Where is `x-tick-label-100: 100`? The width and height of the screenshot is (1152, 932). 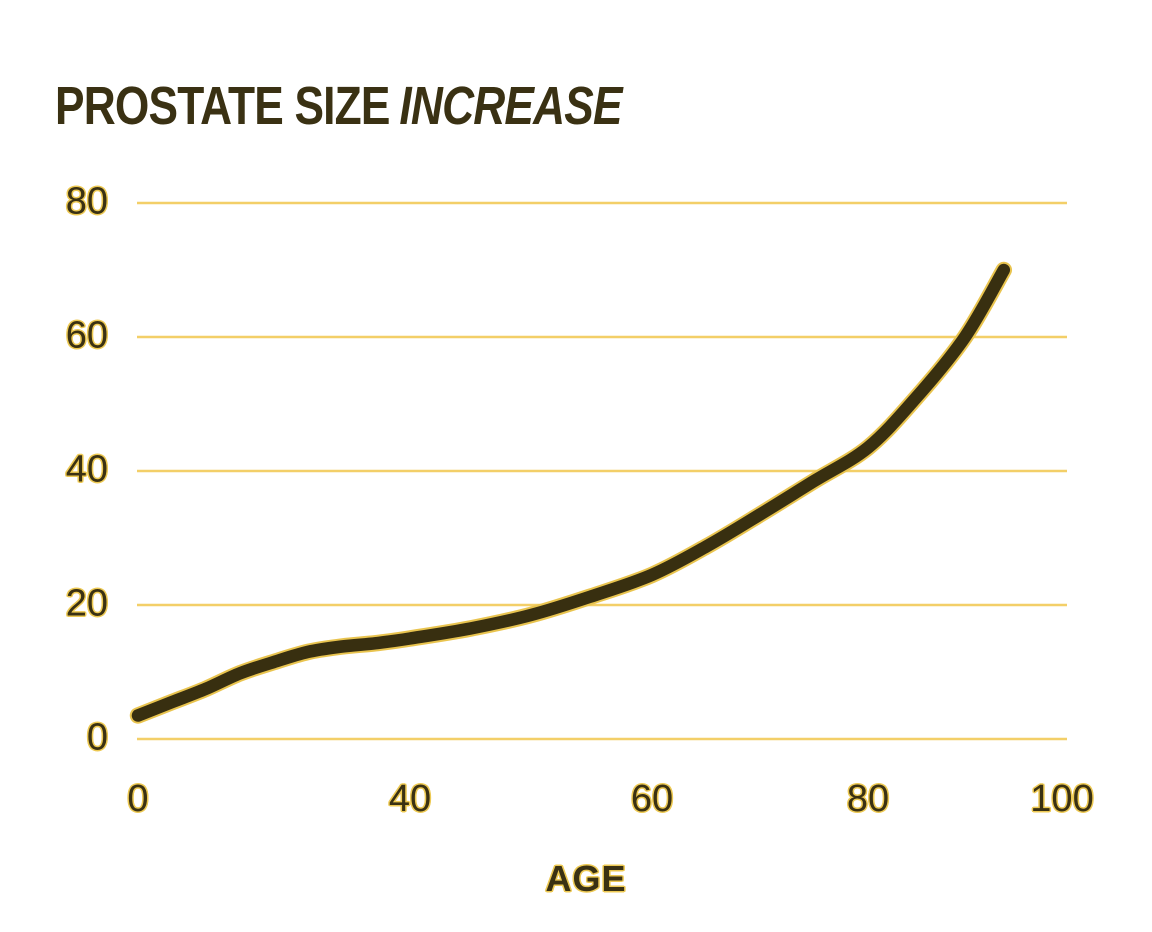 x-tick-label-100: 100 is located at coordinates (1062, 799).